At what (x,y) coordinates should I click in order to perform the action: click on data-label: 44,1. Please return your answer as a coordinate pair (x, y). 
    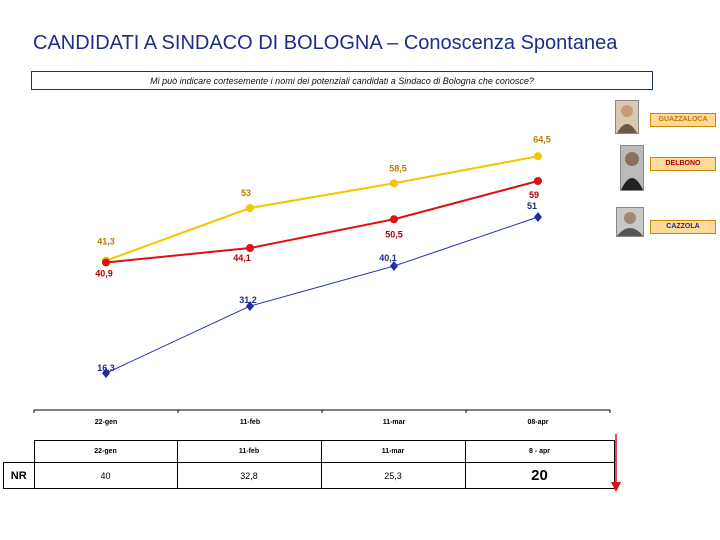
    Looking at the image, I should click on (242, 258).